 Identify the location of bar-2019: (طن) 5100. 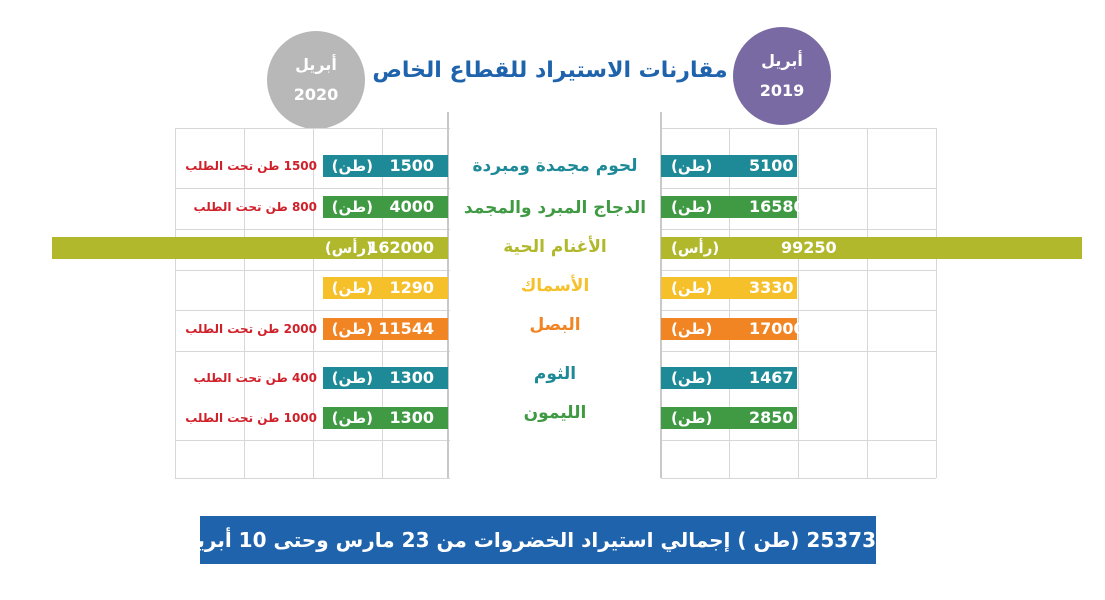
(729, 166).